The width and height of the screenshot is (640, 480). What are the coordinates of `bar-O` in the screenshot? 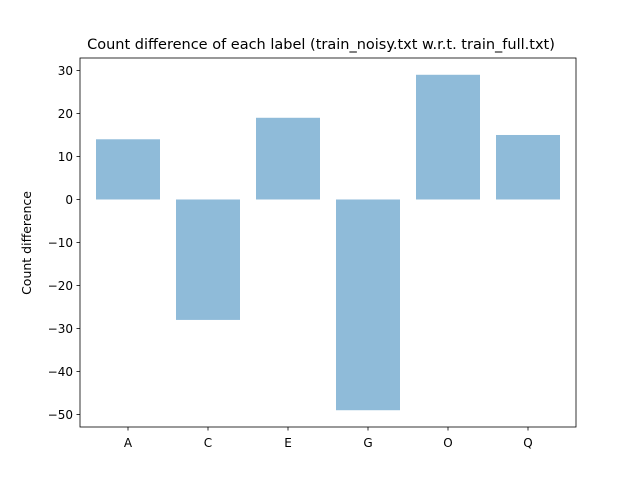 It's located at (448, 137).